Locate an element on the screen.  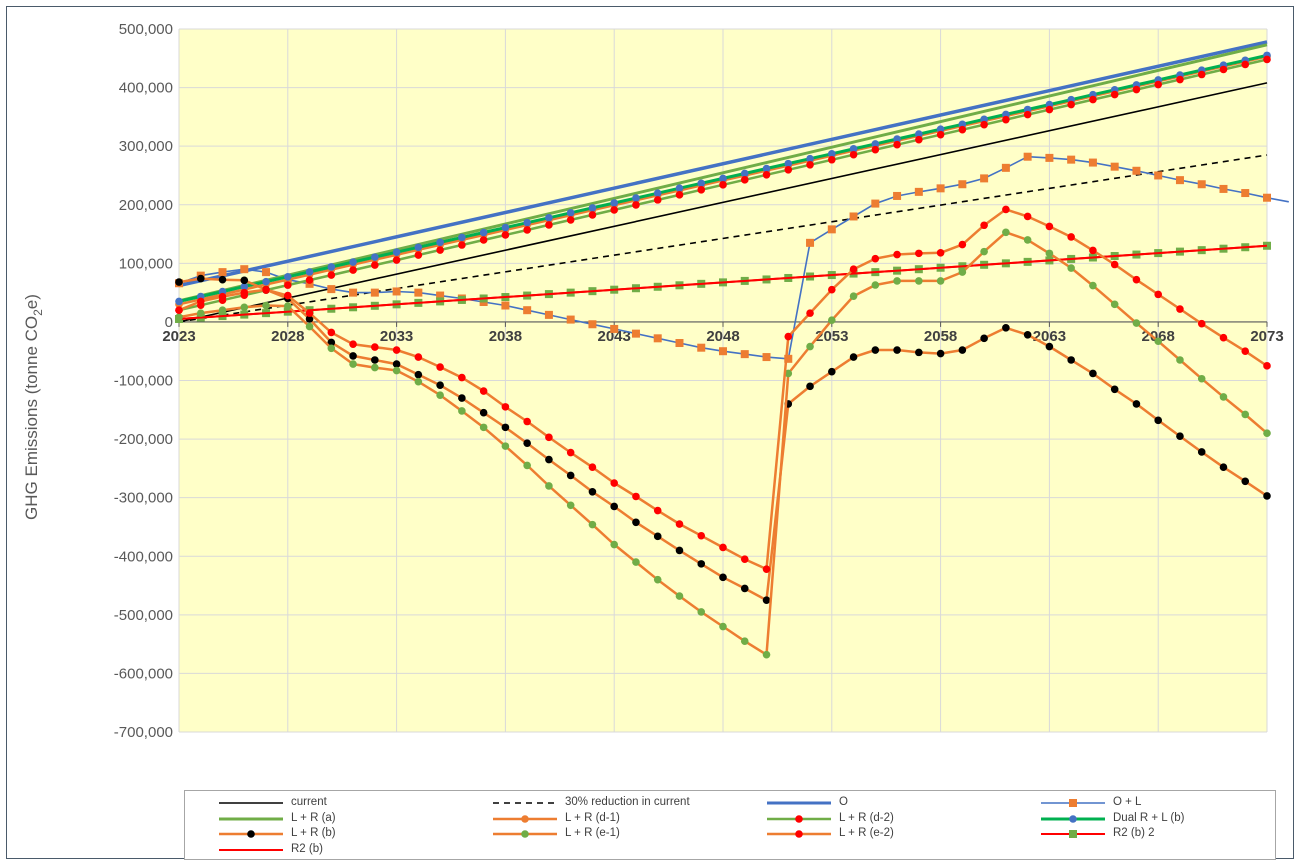
legend-label: L + R (d-2) is located at coordinates (866, 817).